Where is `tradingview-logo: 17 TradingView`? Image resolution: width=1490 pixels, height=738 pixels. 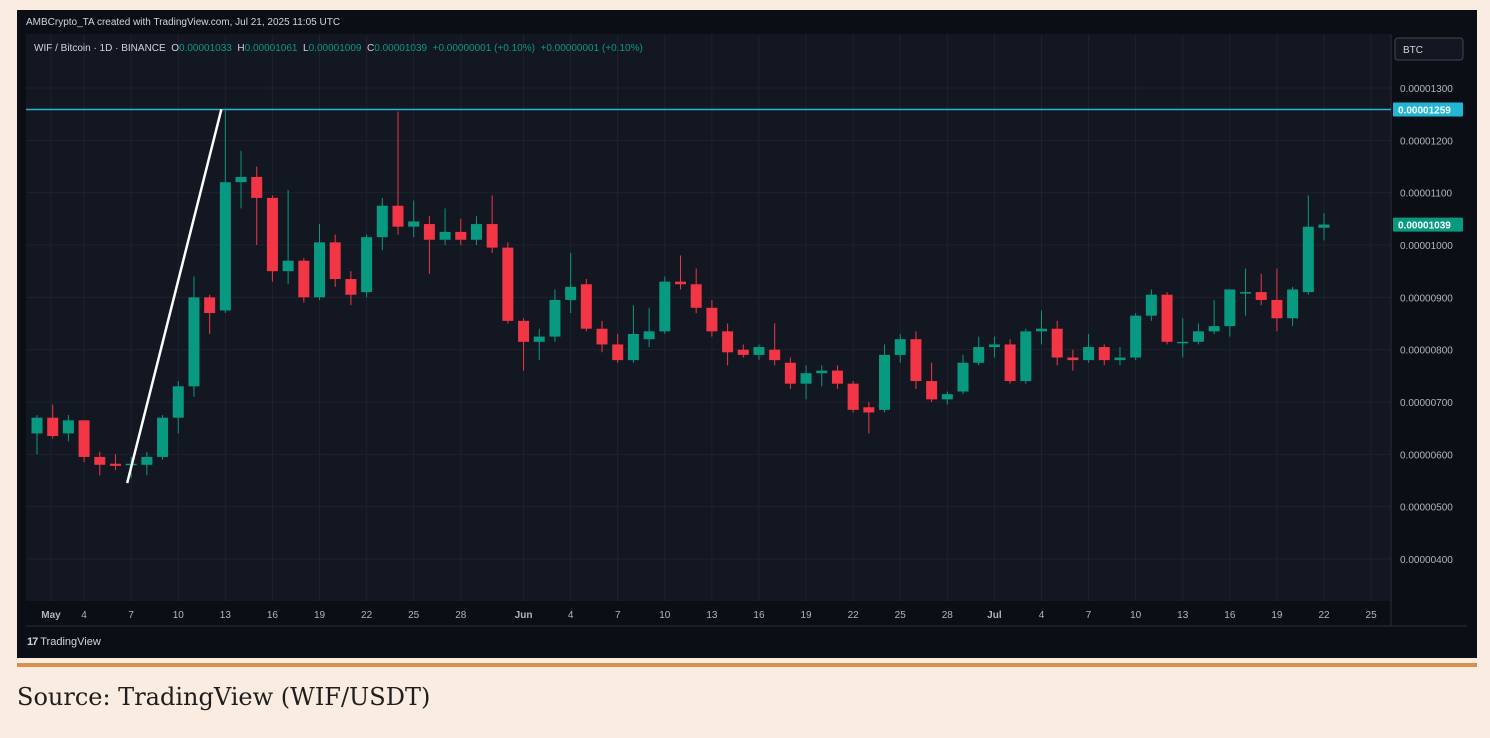 tradingview-logo: 17 TradingView is located at coordinates (64, 642).